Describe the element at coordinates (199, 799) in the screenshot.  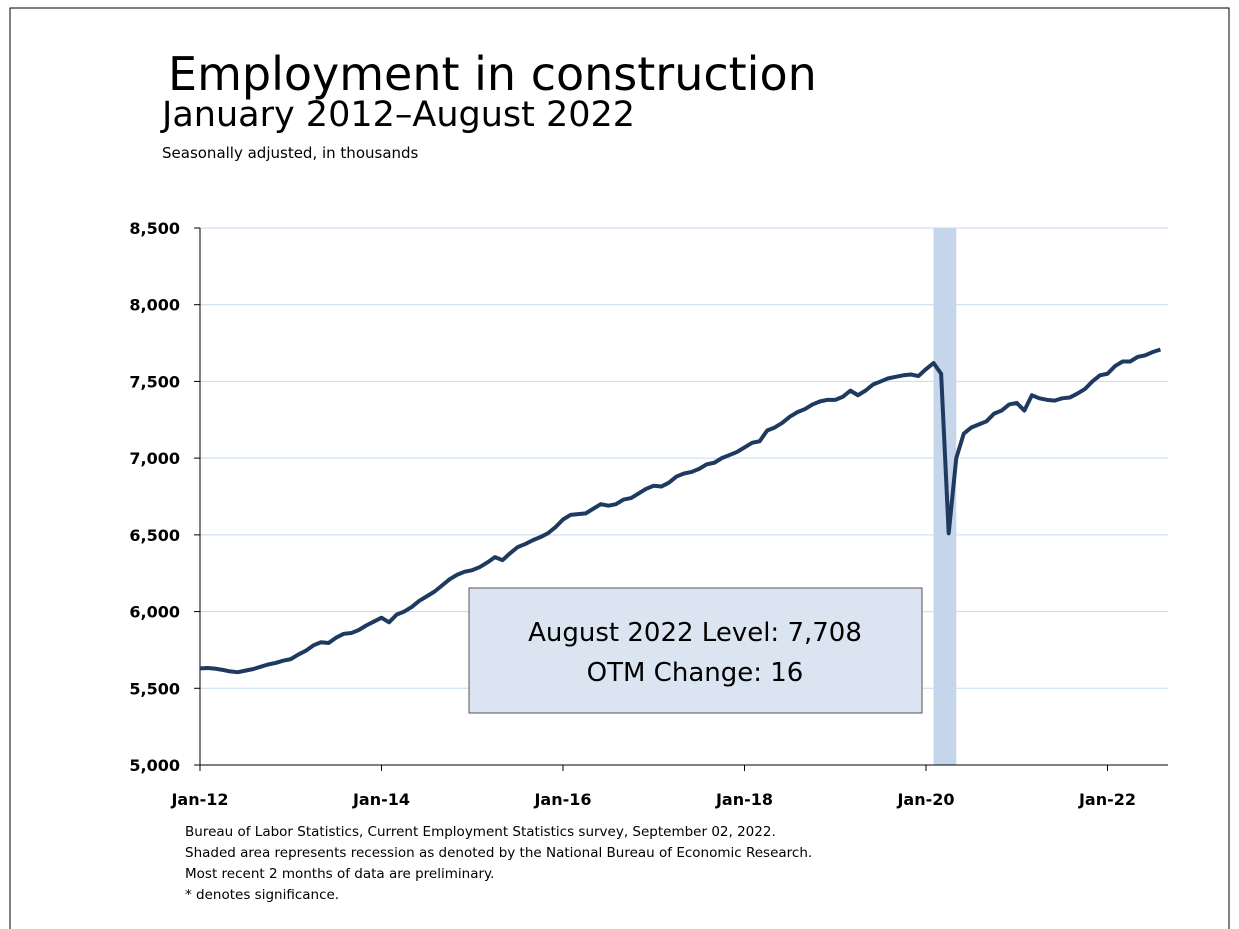
I see `x-tick-label: Jan-12` at that location.